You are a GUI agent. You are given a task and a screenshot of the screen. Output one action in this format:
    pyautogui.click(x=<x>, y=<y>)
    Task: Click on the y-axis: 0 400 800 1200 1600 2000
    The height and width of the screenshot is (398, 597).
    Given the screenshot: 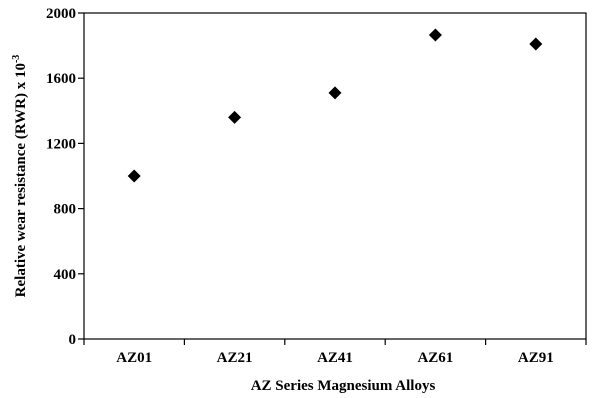 What is the action you would take?
    pyautogui.click(x=65, y=177)
    